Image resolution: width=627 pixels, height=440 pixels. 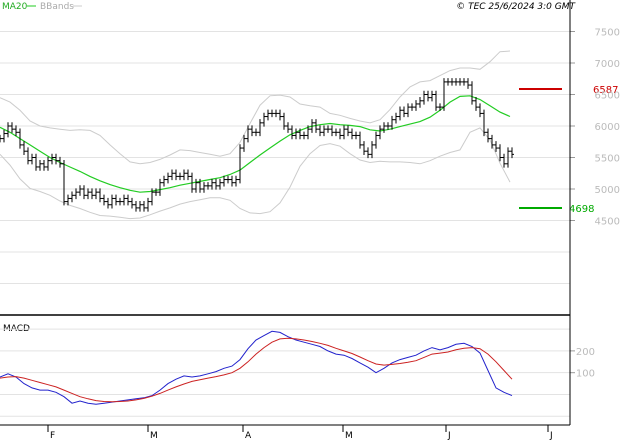 I want to click on copyright-label: © TEC 25/6/2024 3:0 GMT, so click(x=516, y=7).